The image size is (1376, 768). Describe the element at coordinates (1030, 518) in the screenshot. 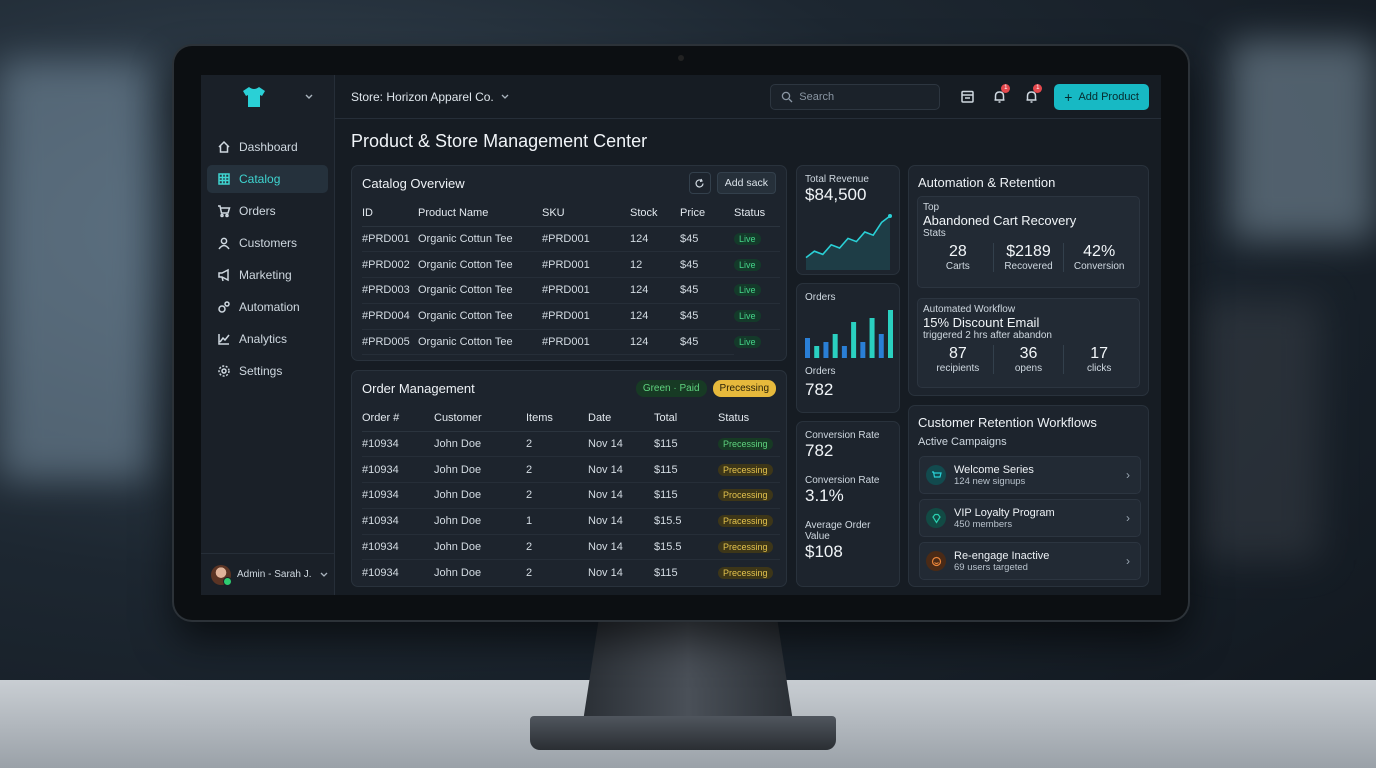

I see `campaign-vip-loyalty: VIP Loyalty Program 450 members ›` at that location.